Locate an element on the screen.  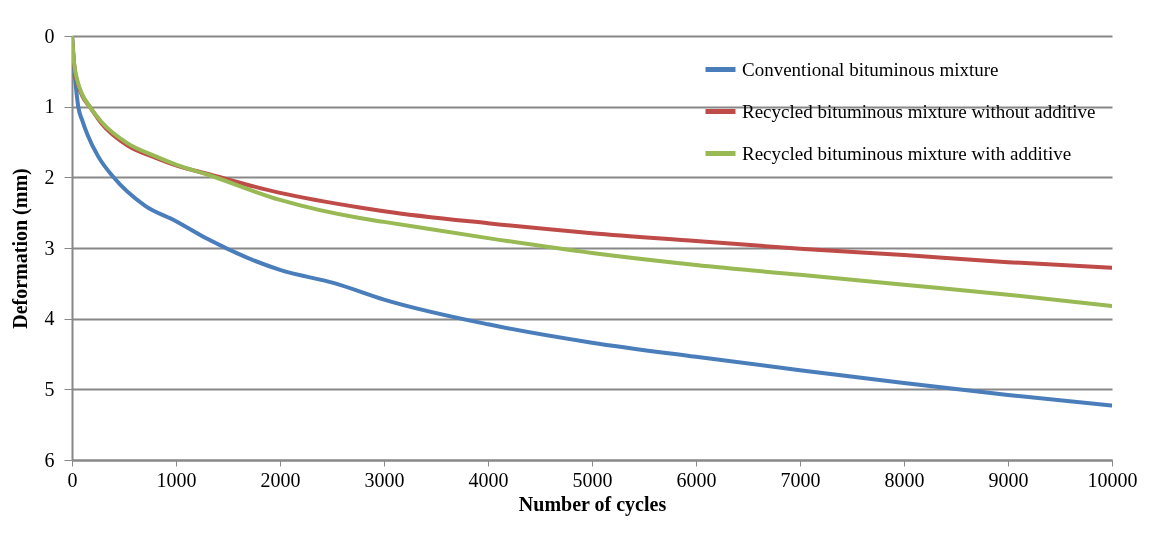
x-tick-label: 3000 is located at coordinates (384, 479).